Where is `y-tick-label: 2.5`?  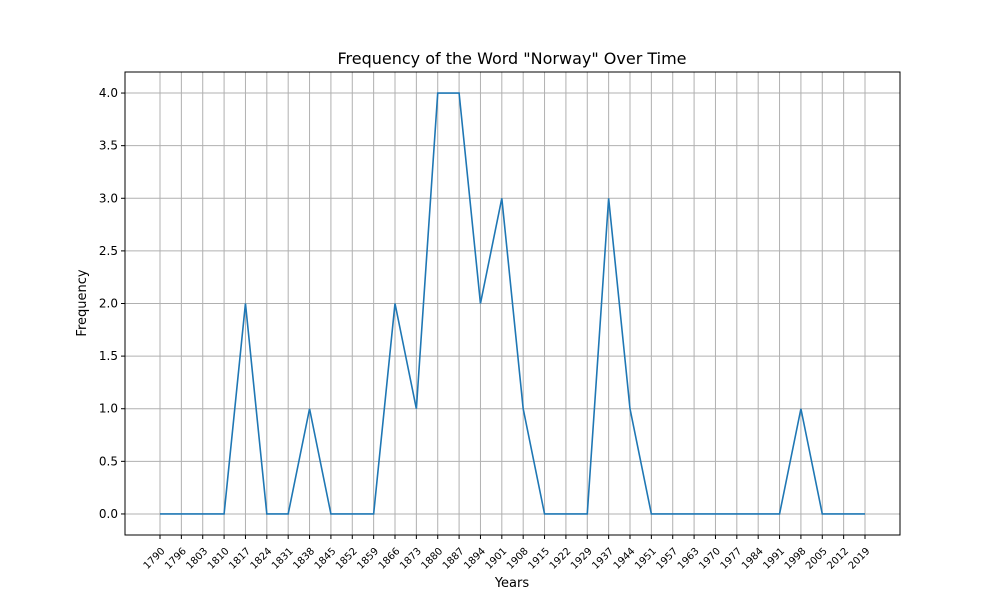 y-tick-label: 2.5 is located at coordinates (108, 251).